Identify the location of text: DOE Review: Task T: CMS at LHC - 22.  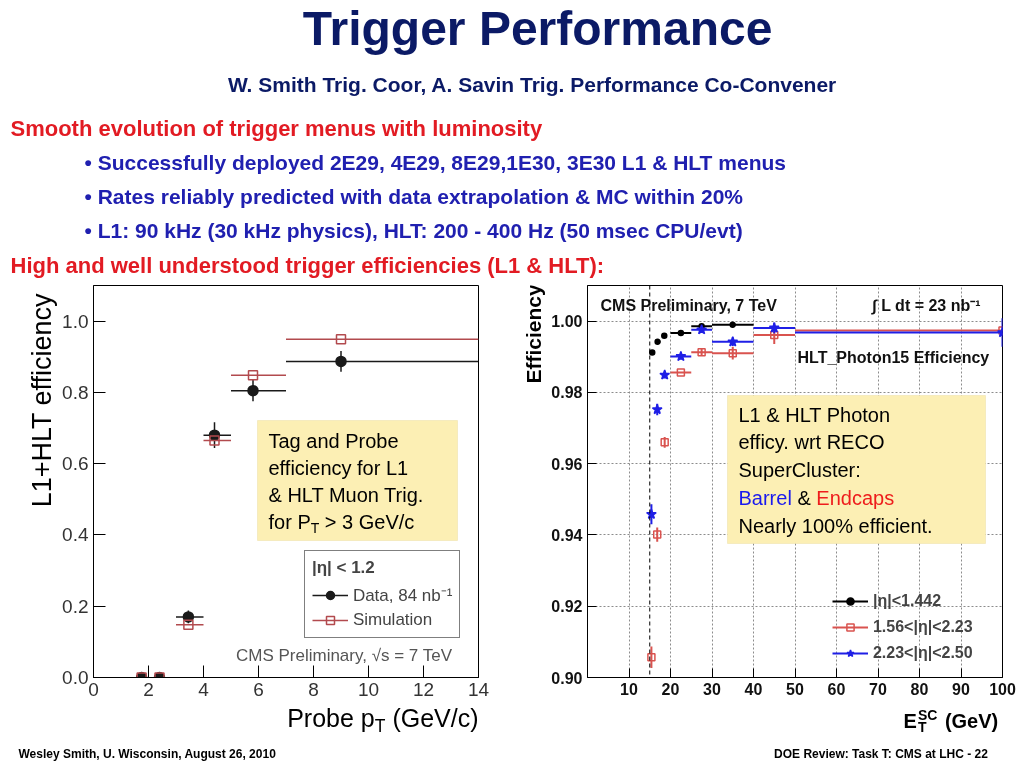
(881, 753).